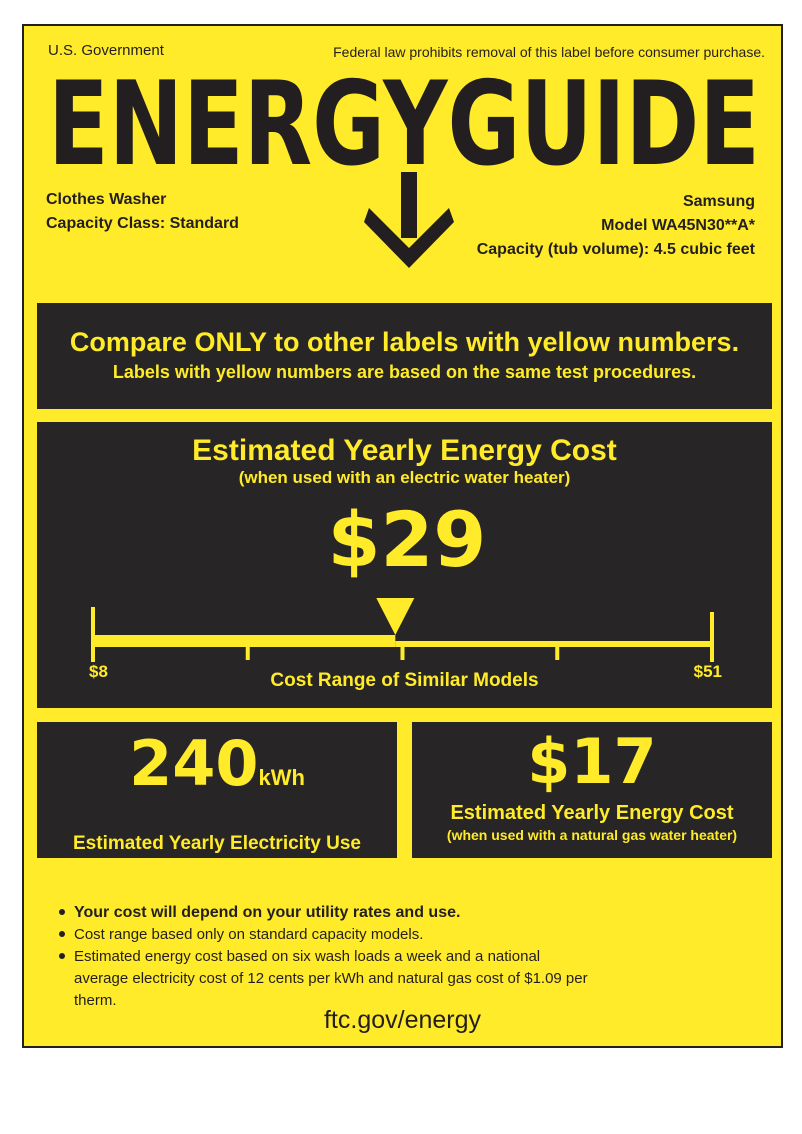 The image size is (802, 1134). What do you see at coordinates (395, 616) in the screenshot?
I see `cost-pointer-icon` at bounding box center [395, 616].